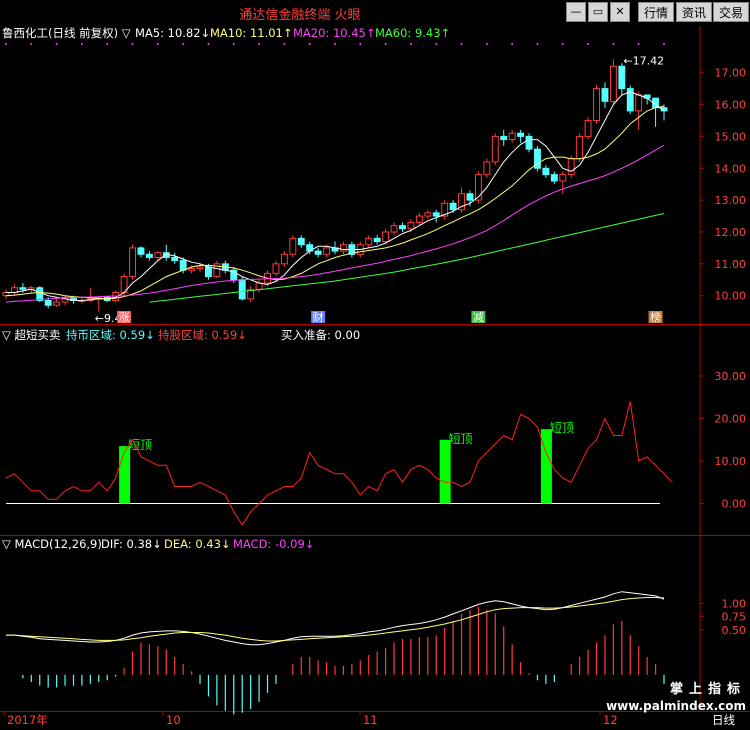  Describe the element at coordinates (27, 720) in the screenshot. I see `time-label: 2017年` at that location.